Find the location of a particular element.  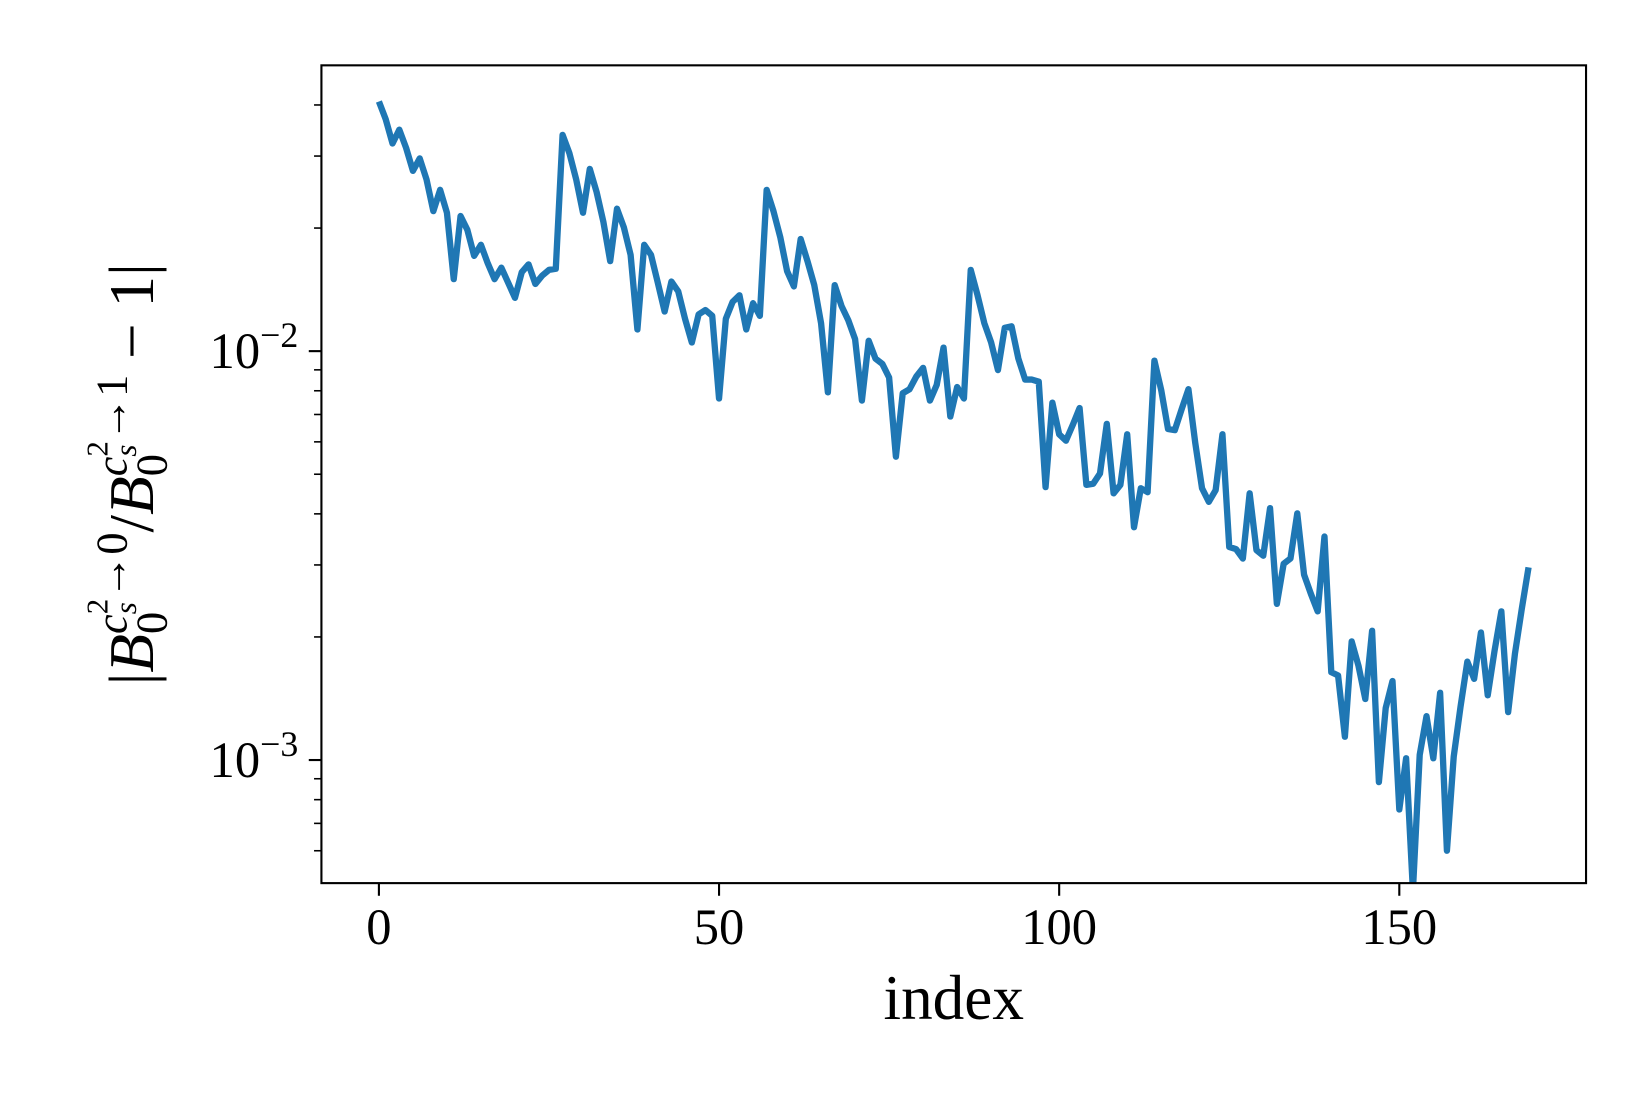

x-axis-label: index is located at coordinates (954, 998).